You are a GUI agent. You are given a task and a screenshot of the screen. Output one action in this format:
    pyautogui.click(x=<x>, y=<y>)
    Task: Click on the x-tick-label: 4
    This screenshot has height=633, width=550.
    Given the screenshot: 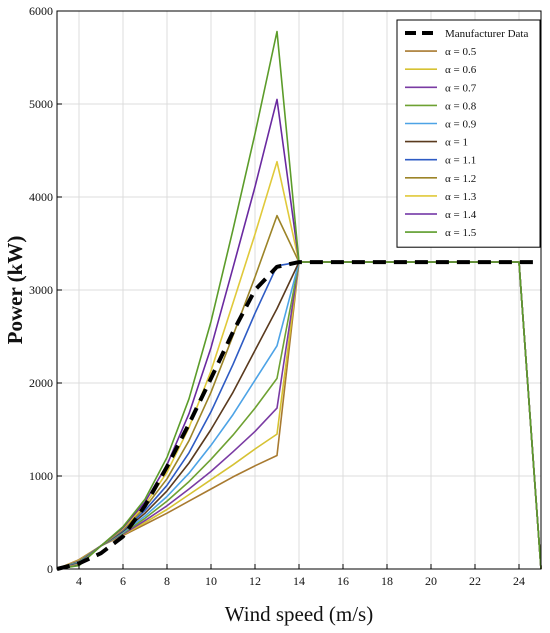 What is the action you would take?
    pyautogui.click(x=79, y=581)
    